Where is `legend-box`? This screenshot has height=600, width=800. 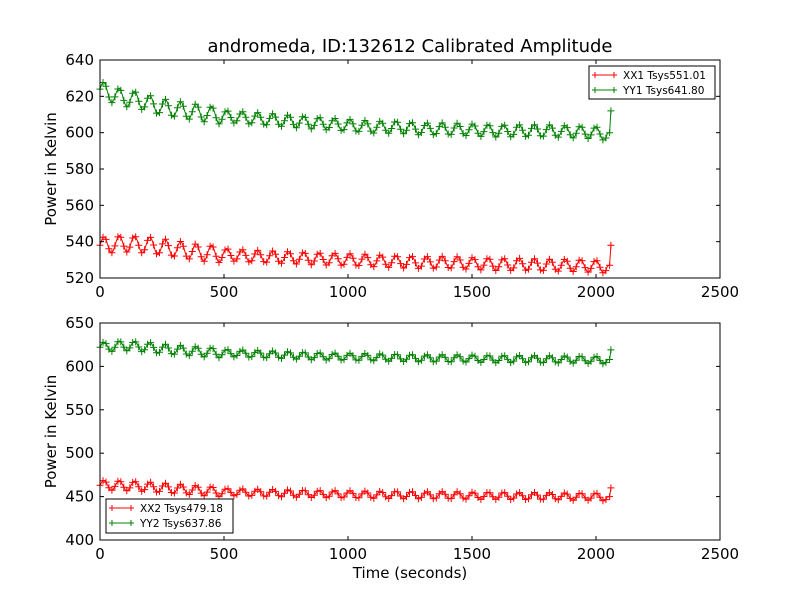
legend-box is located at coordinates (169, 516).